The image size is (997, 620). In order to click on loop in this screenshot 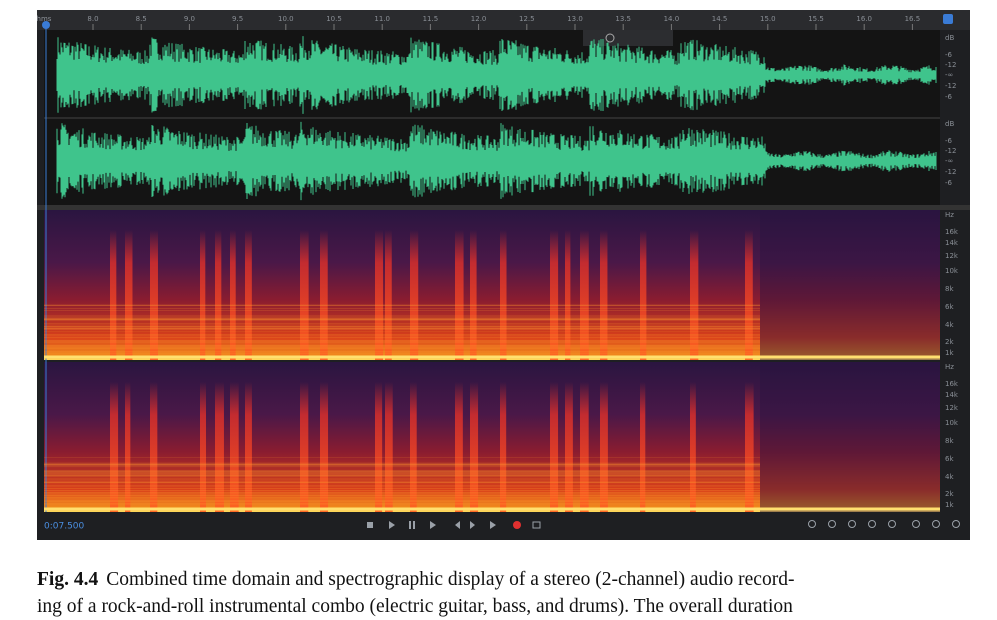, I will do `click(536, 525)`.